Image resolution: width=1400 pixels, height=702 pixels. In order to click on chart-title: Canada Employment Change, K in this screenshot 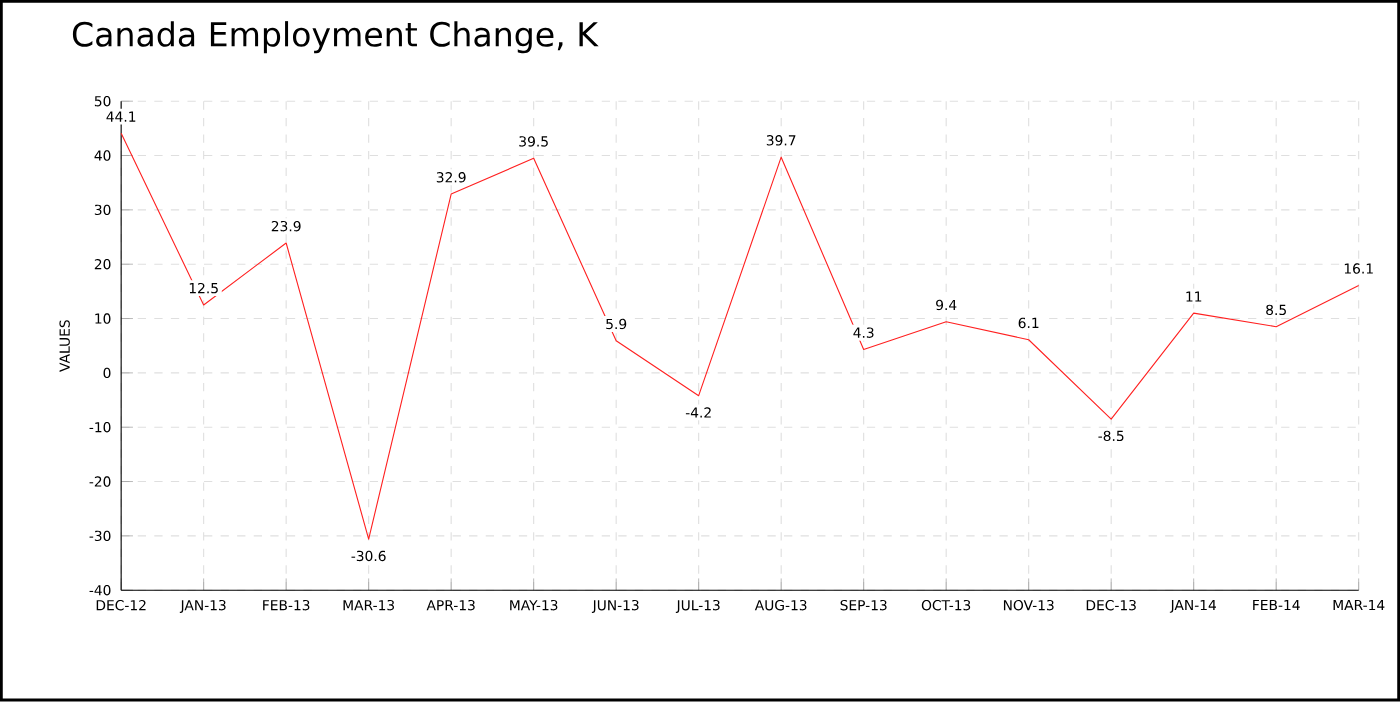, I will do `click(335, 37)`.